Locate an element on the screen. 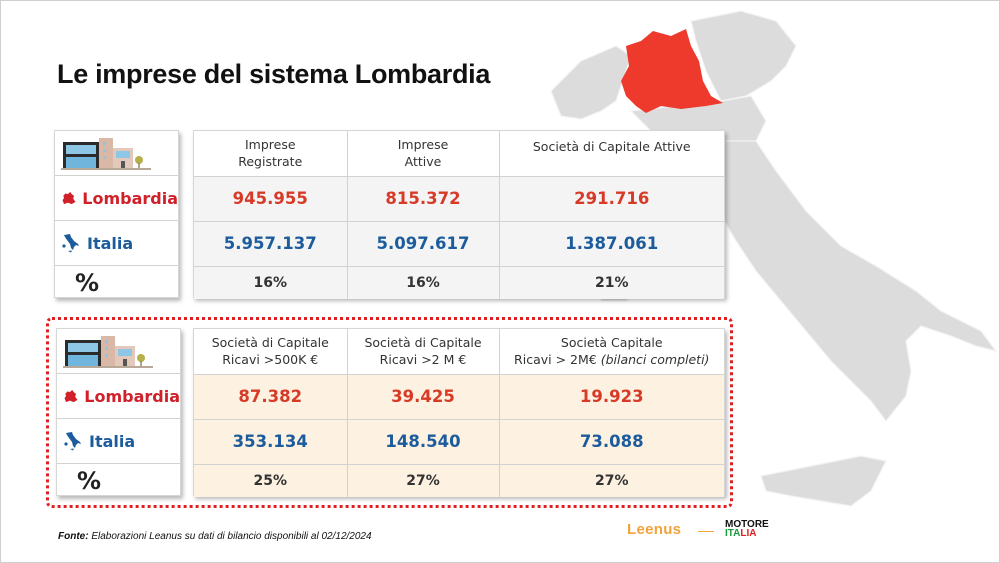 This screenshot has height=563, width=1000. label-italia: Italia is located at coordinates (110, 243).